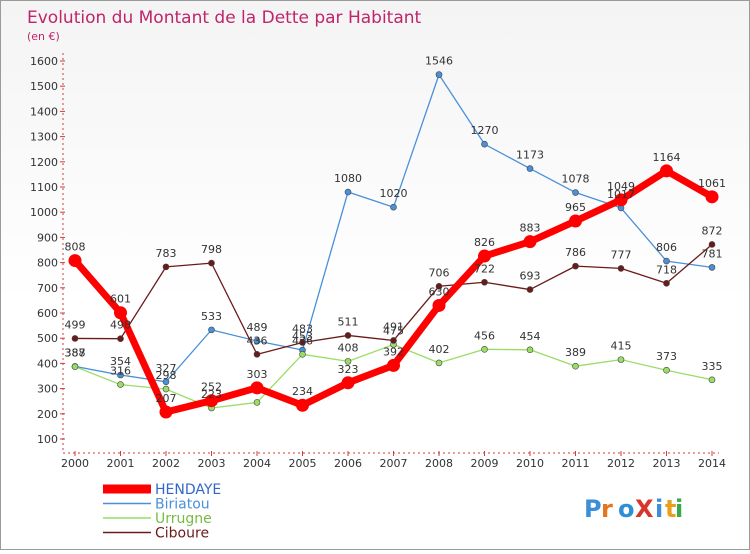 This screenshot has height=554, width=750. What do you see at coordinates (182, 505) in the screenshot?
I see `legend-label: Biriatou` at bounding box center [182, 505].